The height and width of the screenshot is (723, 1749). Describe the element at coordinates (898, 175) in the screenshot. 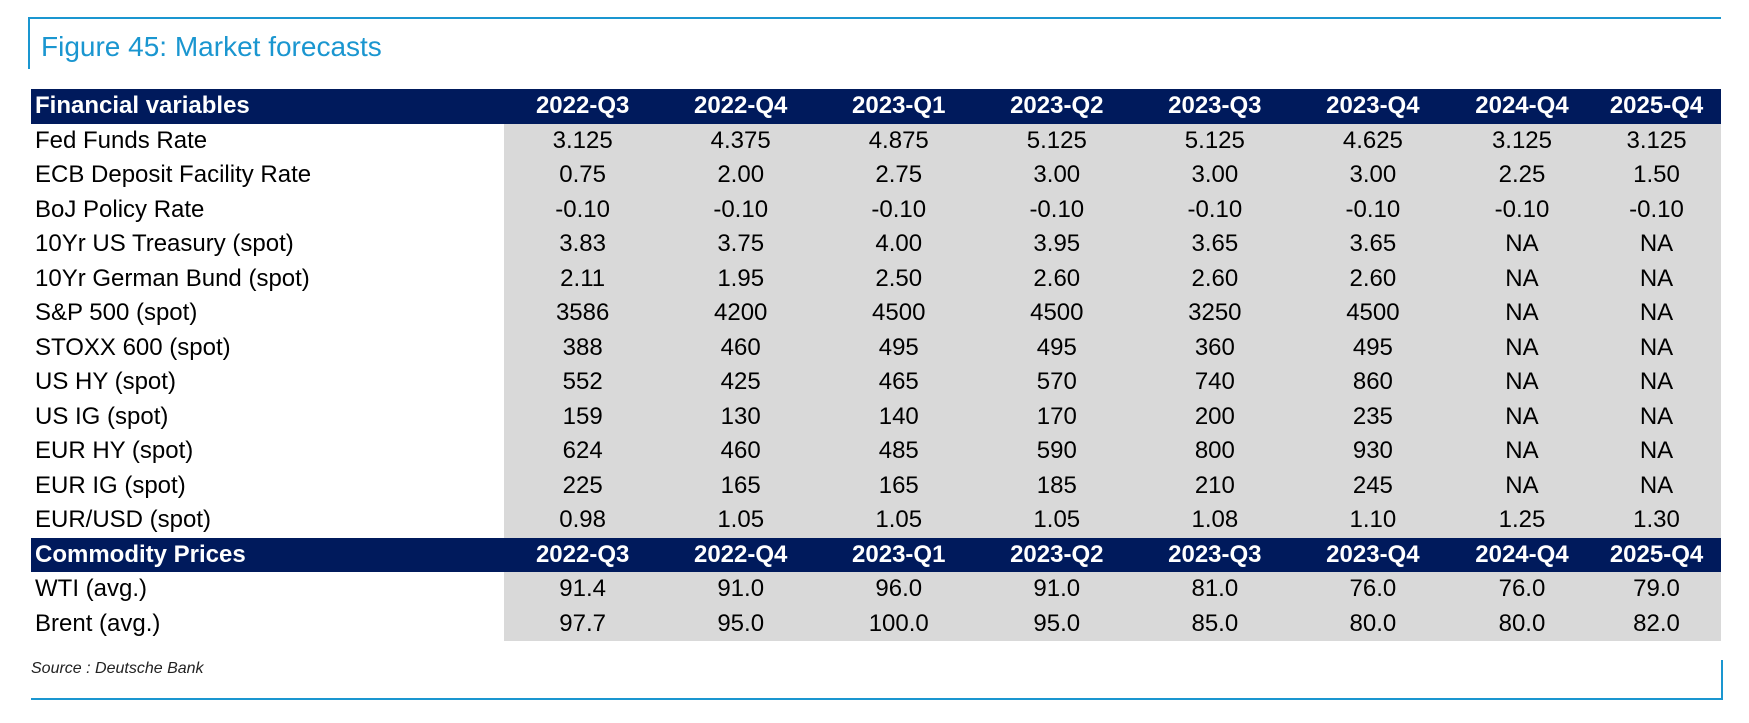

I see `table-cell: 2.75` at that location.